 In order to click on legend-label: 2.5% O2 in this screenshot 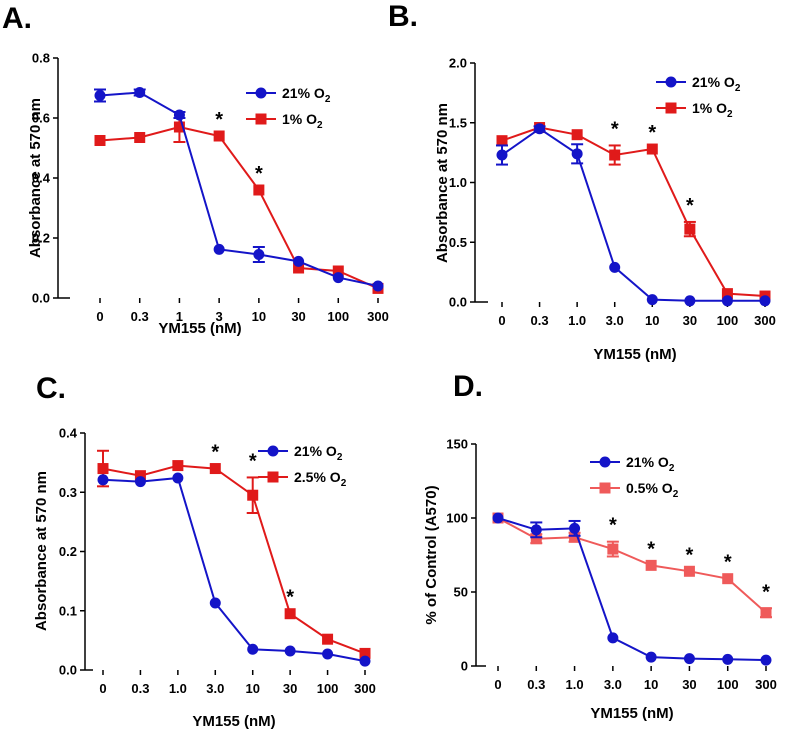, I will do `click(320, 479)`.